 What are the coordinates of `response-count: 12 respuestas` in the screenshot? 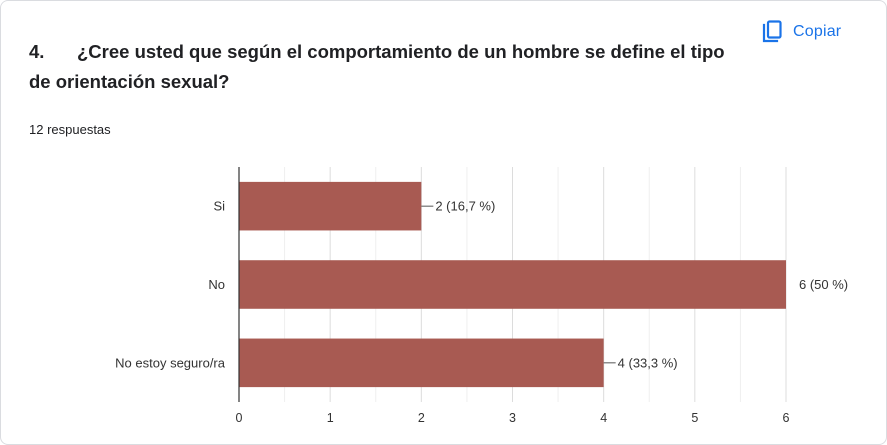 It's located at (70, 129).